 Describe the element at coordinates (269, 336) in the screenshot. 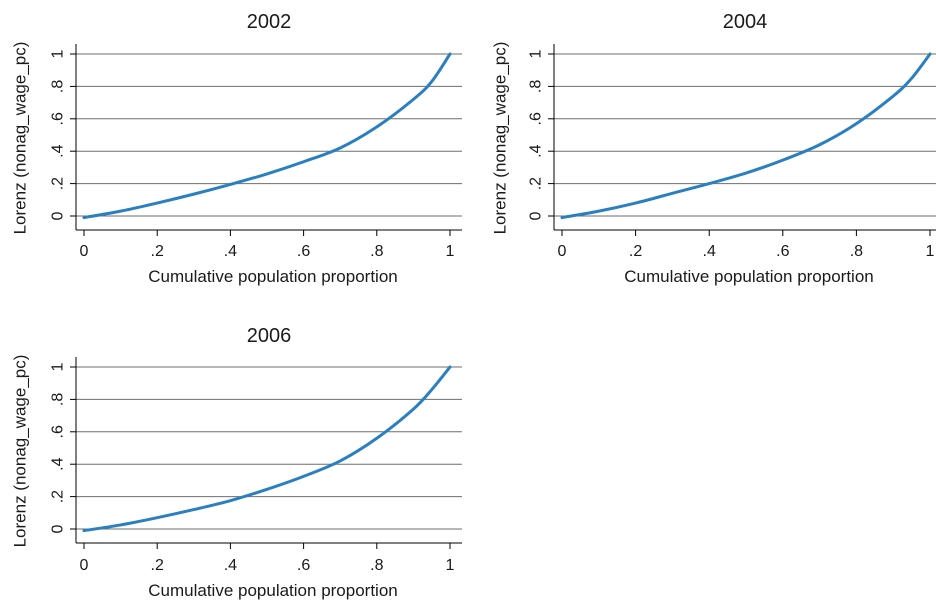

I see `panel-title: 2006` at that location.